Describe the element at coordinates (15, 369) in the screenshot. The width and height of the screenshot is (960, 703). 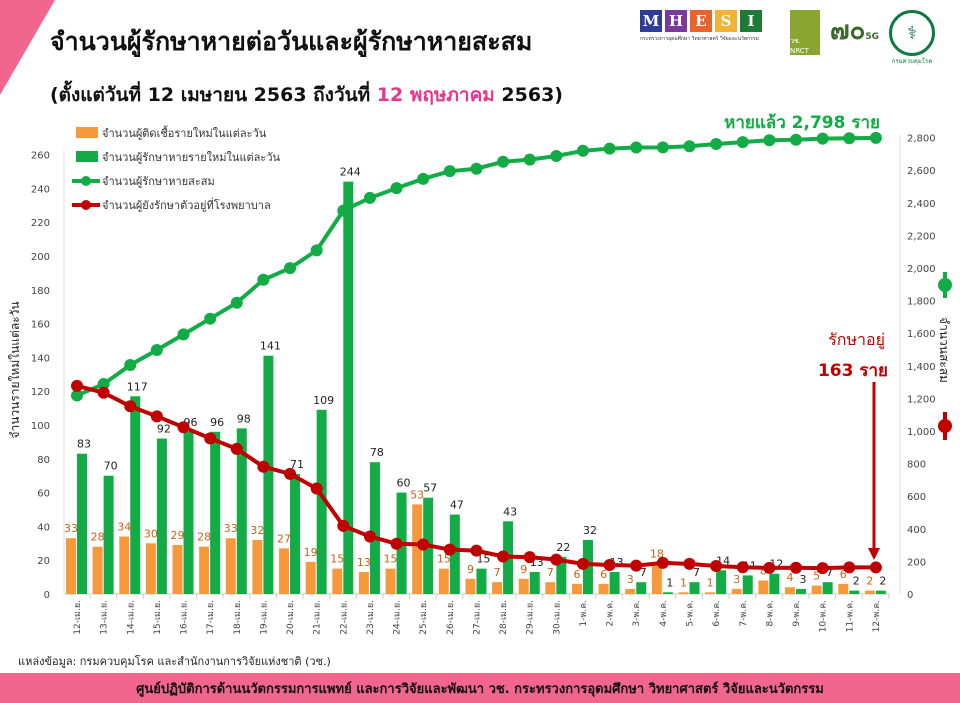
I see `y-axis-title: จำนวนรายใหม่ในแต่ละวัน` at that location.